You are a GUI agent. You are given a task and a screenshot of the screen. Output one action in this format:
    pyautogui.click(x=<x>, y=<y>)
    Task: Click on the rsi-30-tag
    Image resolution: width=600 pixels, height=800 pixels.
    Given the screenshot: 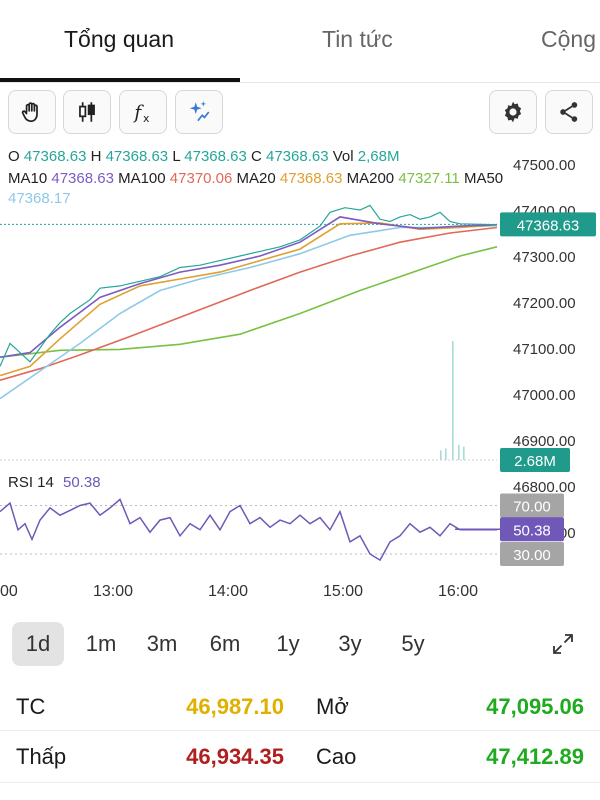 What is the action you would take?
    pyautogui.click(x=532, y=554)
    